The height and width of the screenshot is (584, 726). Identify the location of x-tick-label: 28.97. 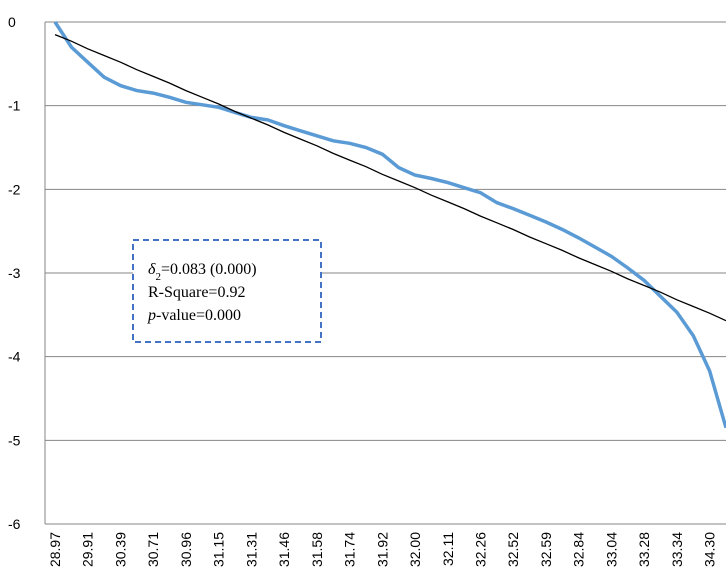
(55, 549).